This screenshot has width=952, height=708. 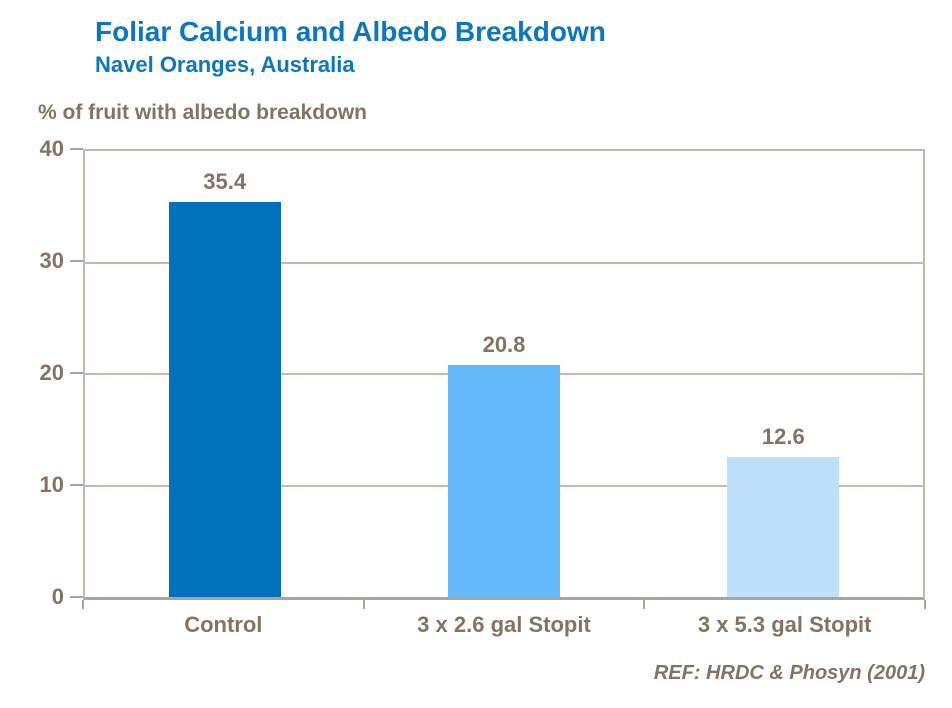 What do you see at coordinates (57, 596) in the screenshot?
I see `y-tick-label: 0` at bounding box center [57, 596].